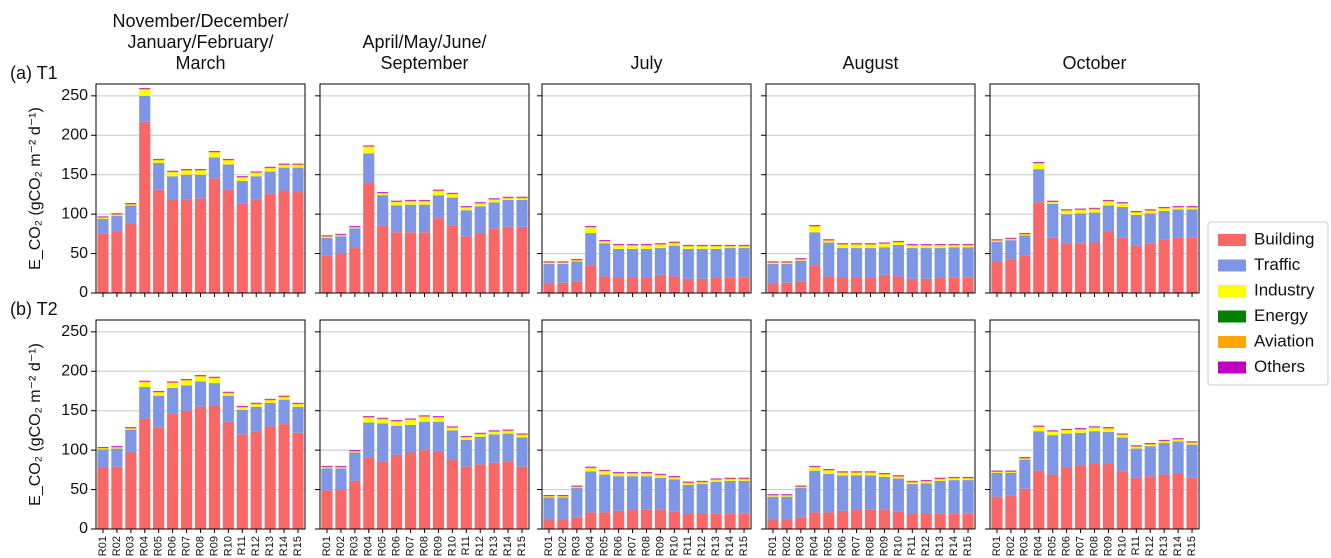 The height and width of the screenshot is (558, 1331). I want to click on legend-label: Building, so click(1284, 238).